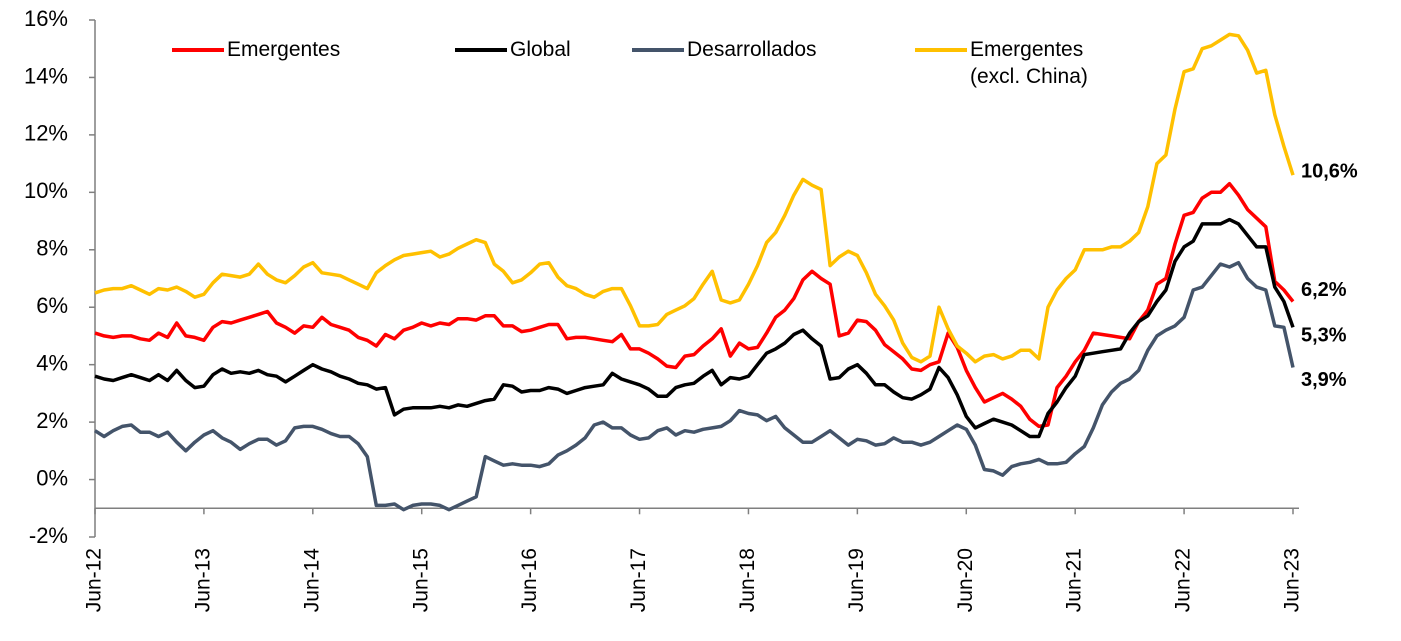  Describe the element at coordinates (1292, 580) in the screenshot. I see `x-tick-label: Jun-23` at that location.